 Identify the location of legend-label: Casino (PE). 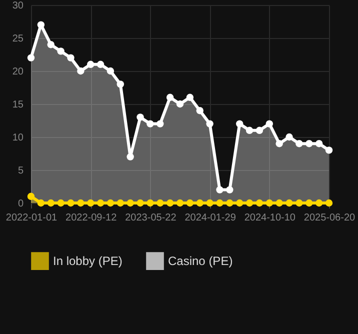
(200, 261).